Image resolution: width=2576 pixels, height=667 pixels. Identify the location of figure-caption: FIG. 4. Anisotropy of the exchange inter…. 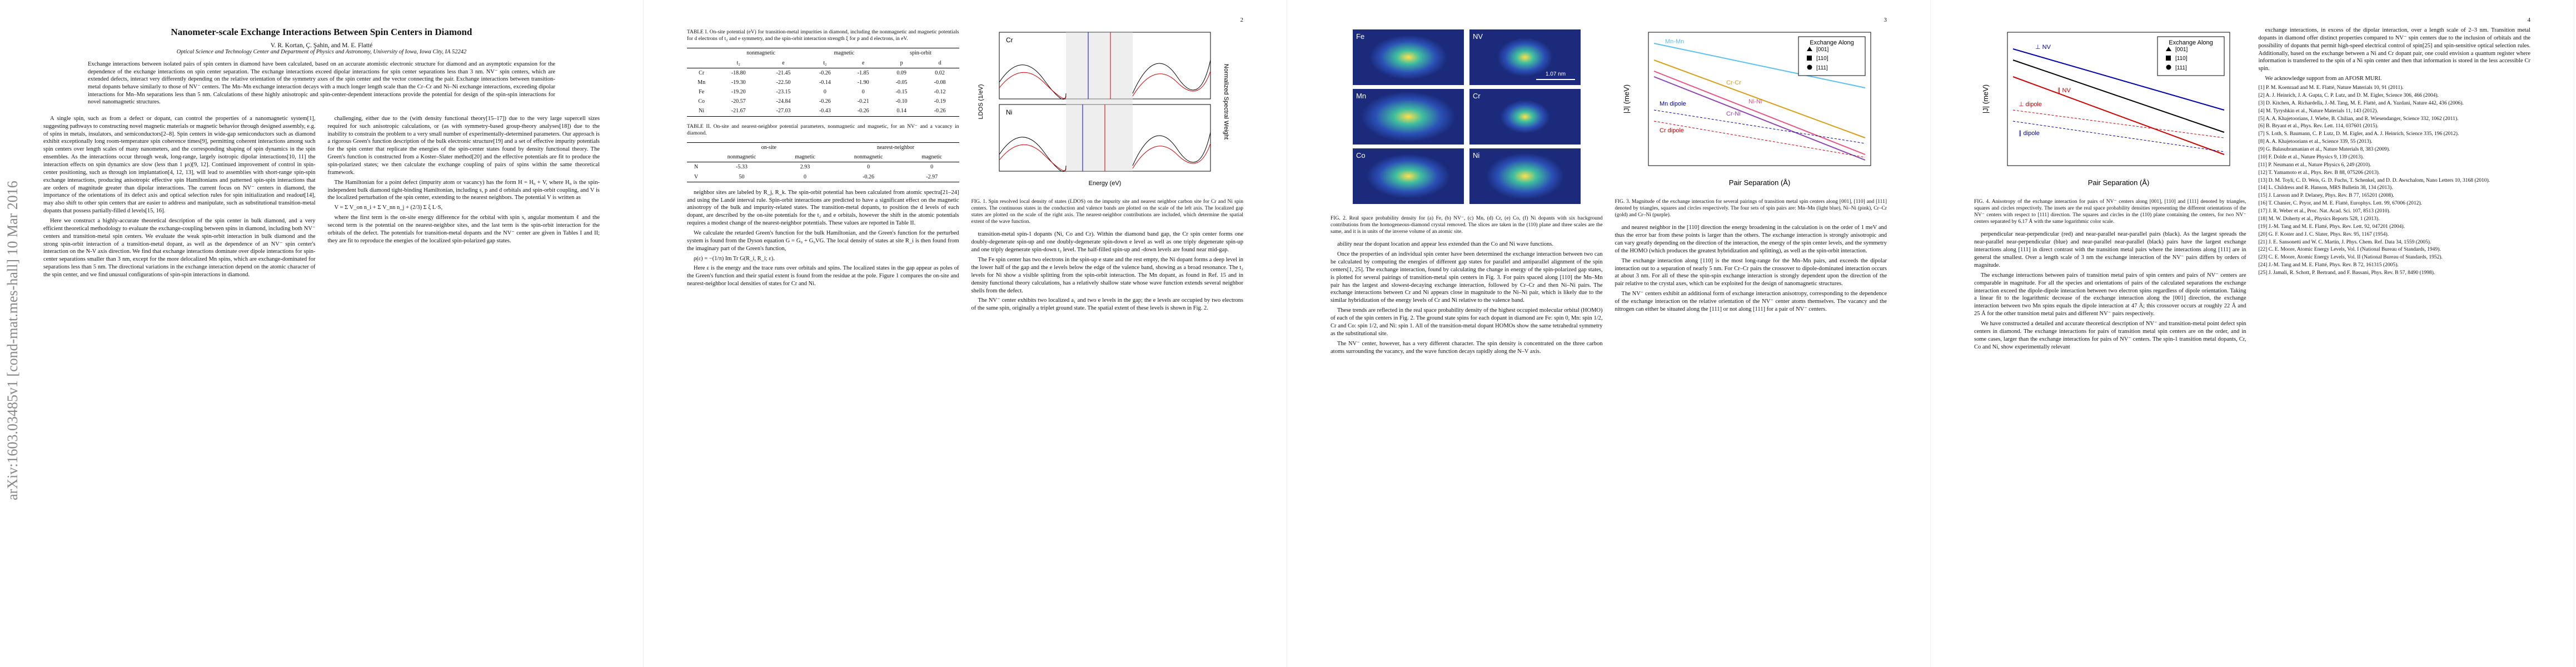
(2110, 211).